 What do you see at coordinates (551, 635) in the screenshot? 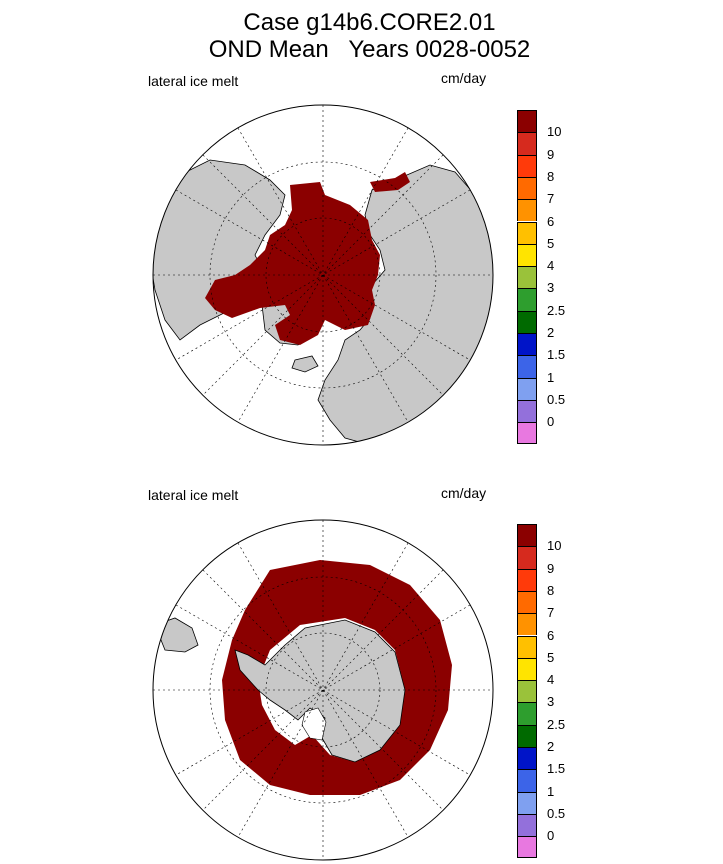
I see `south-colorbar-tick-label: 6` at bounding box center [551, 635].